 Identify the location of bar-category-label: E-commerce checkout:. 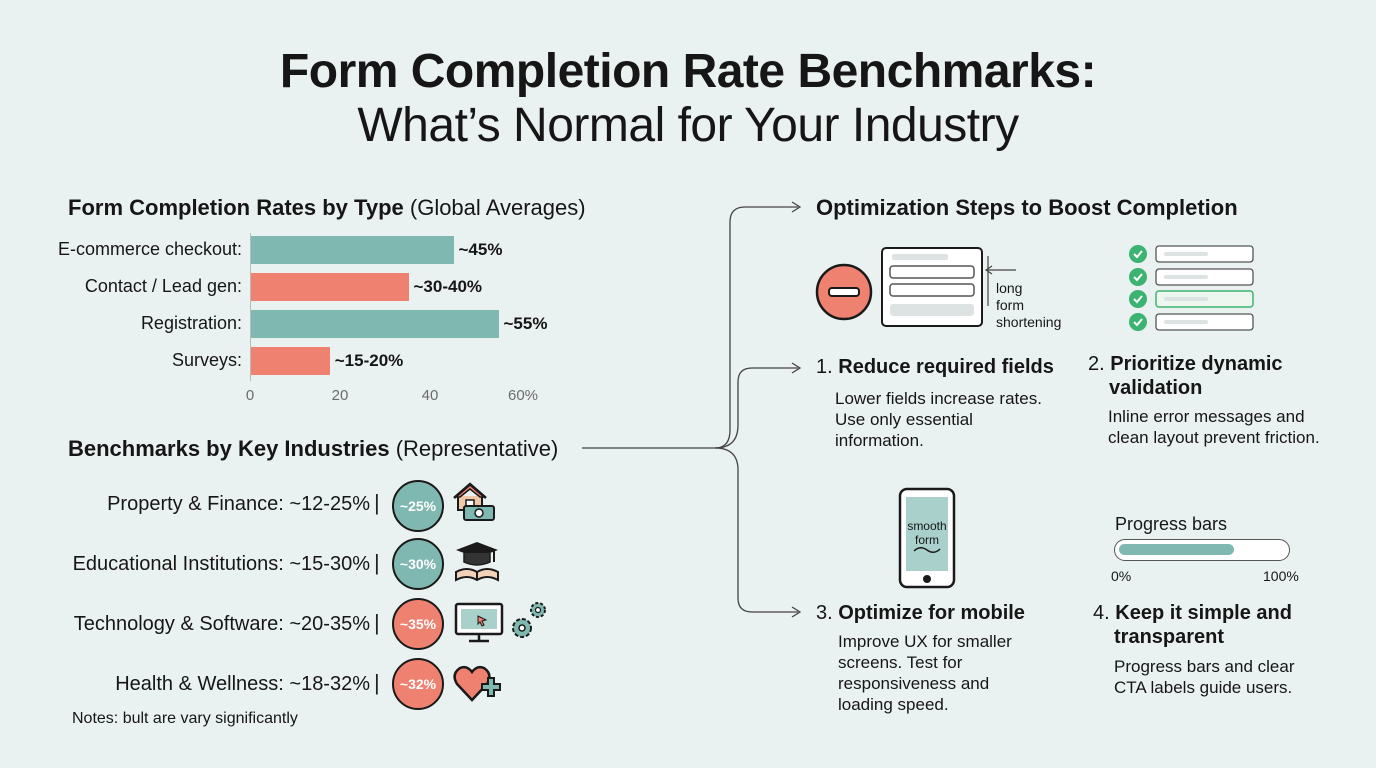
(149, 249).